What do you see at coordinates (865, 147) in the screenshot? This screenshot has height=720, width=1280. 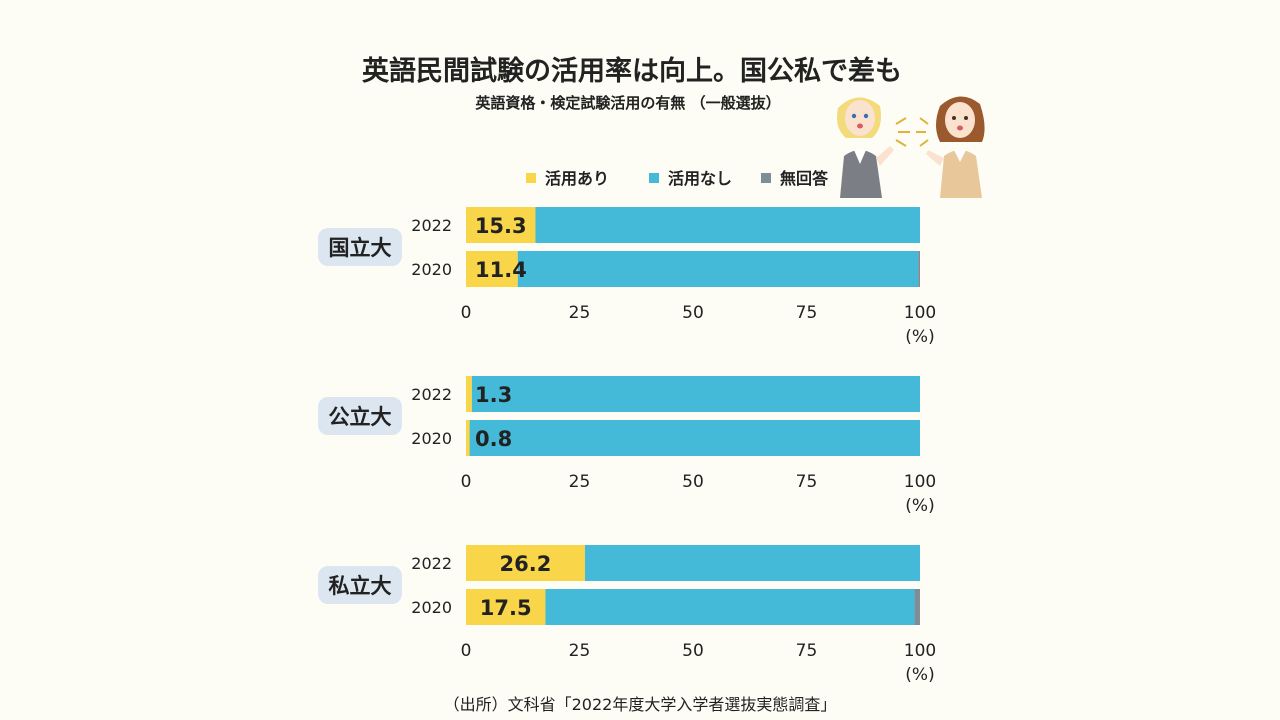 I see `woman-left-icon` at bounding box center [865, 147].